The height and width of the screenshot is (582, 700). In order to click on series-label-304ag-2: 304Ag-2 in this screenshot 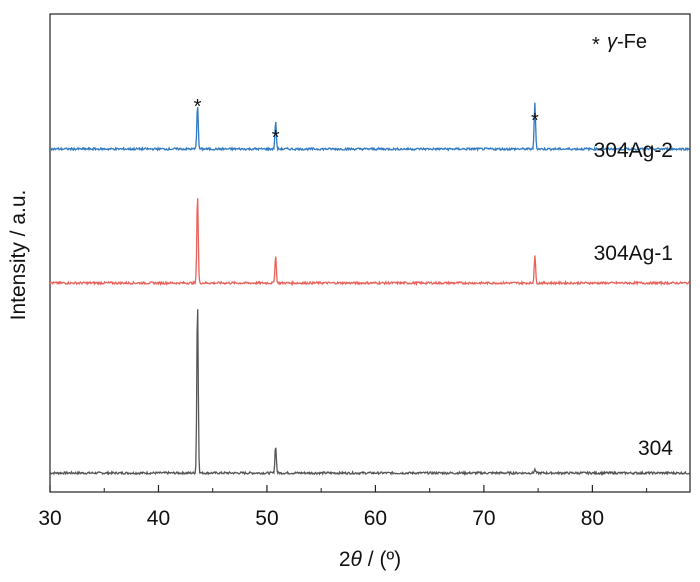, I will do `click(633, 150)`.